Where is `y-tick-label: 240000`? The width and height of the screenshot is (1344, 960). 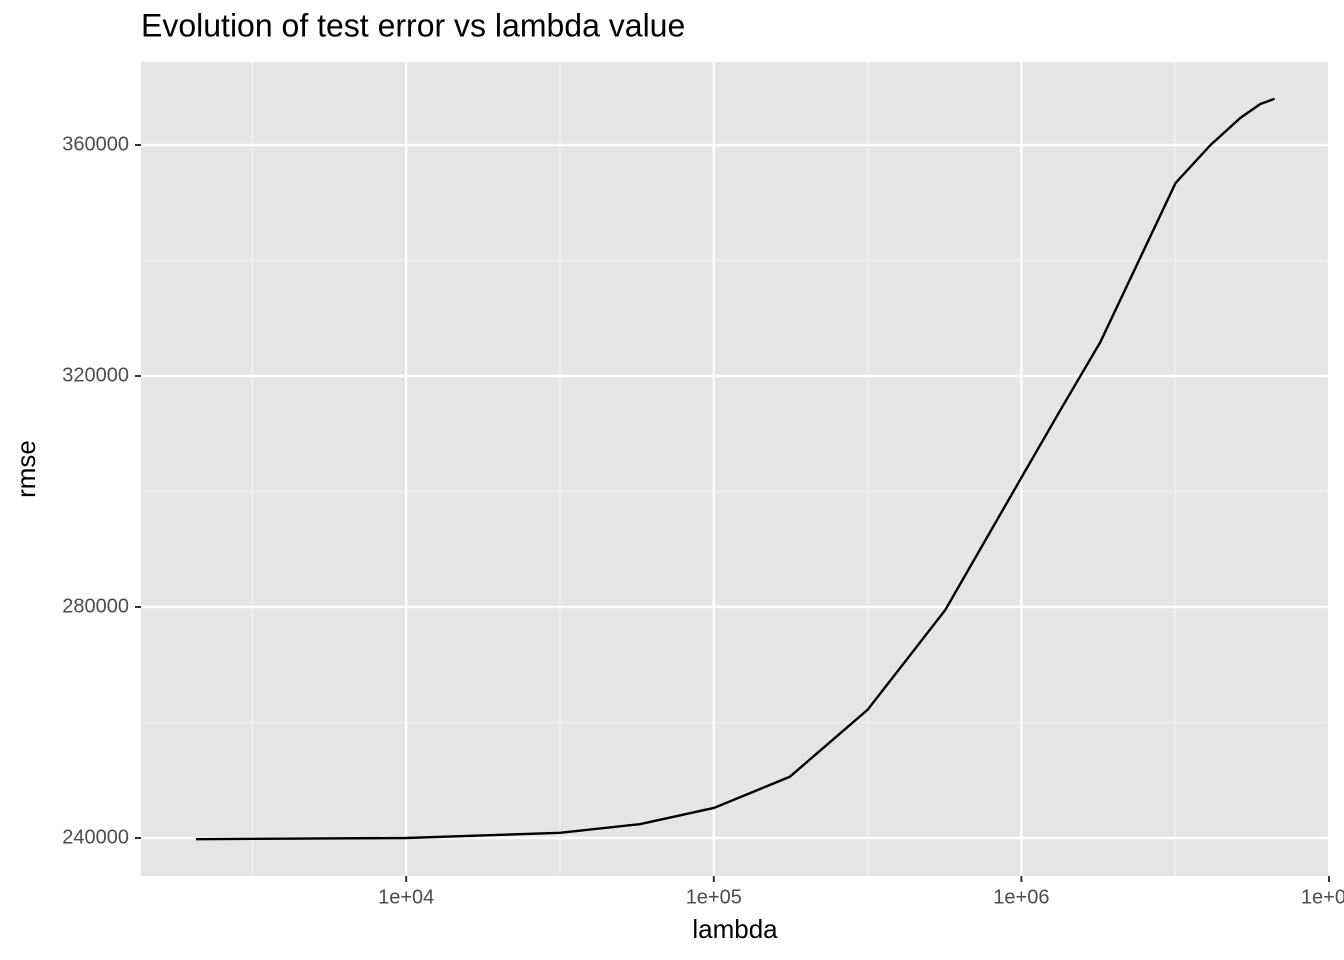
y-tick-label: 240000 is located at coordinates (95, 837).